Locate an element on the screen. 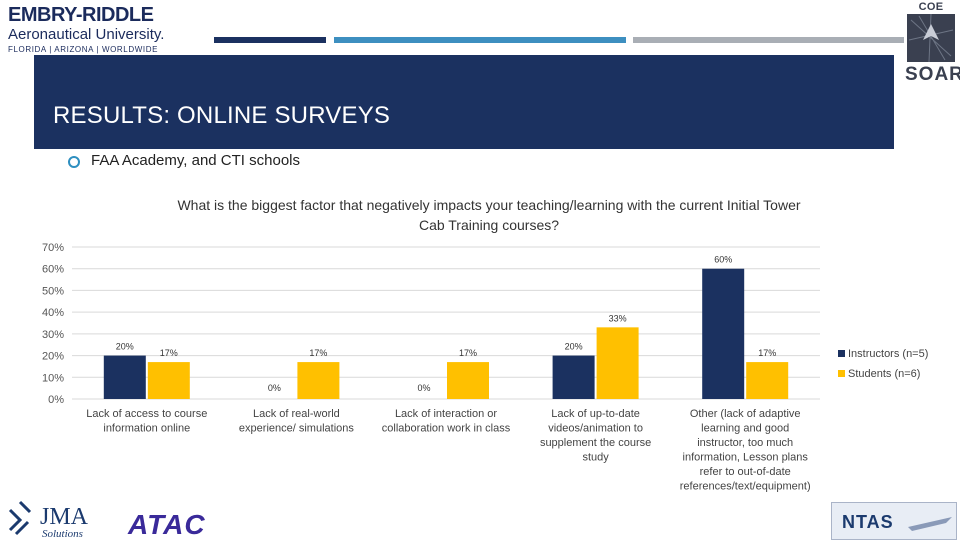 This screenshot has height=540, width=960. bar-data-label: 60% is located at coordinates (723, 260).